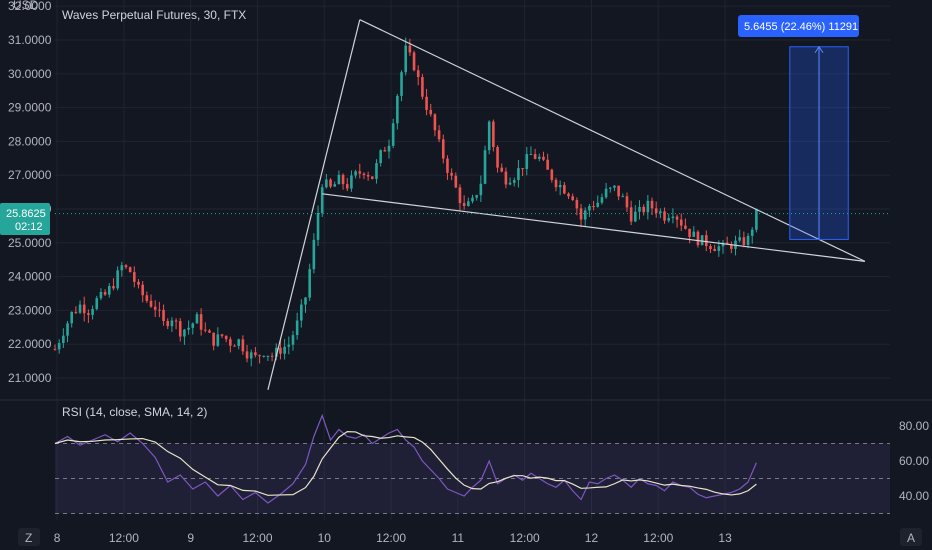 The width and height of the screenshot is (932, 550). I want to click on target-label: 5.6455 (22.46%) 11291, so click(798, 26).